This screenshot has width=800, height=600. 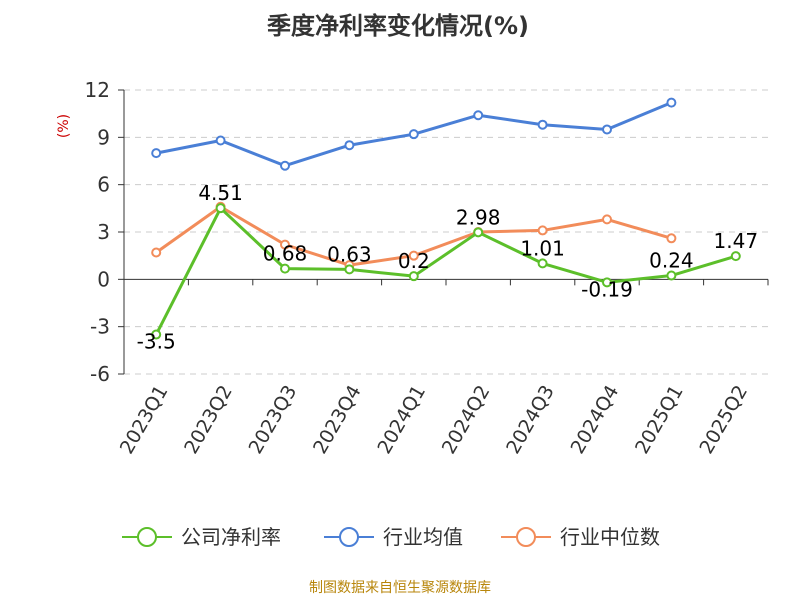 What do you see at coordinates (610, 537) in the screenshot?
I see `legend-label: 行业中位数` at bounding box center [610, 537].